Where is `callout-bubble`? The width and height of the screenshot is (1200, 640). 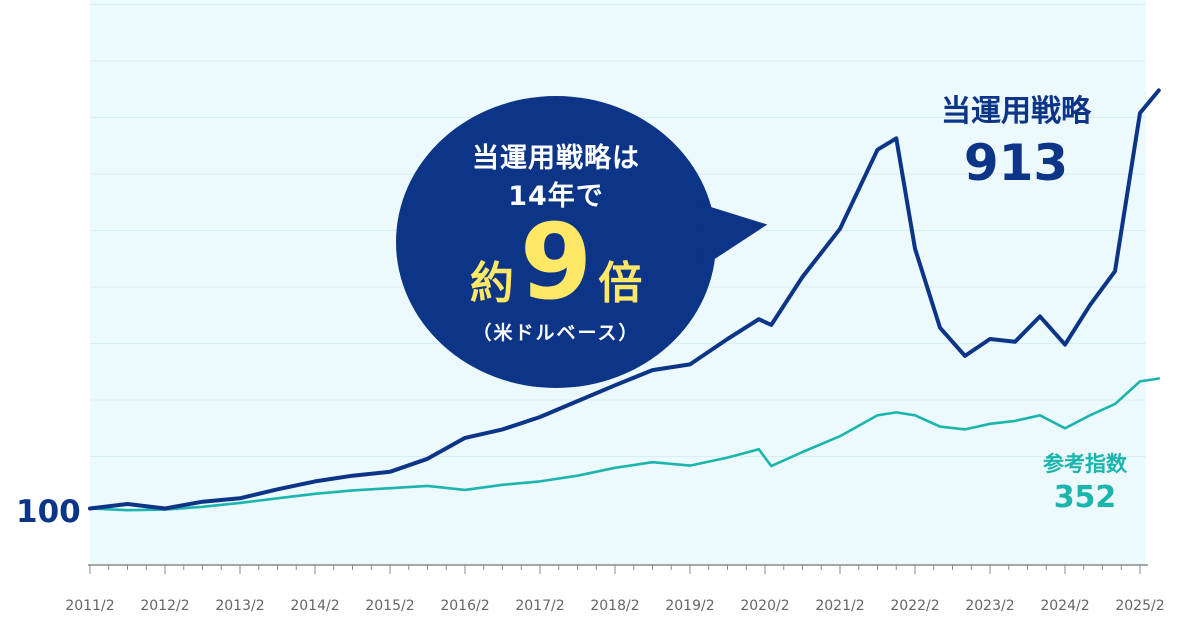
callout-bubble is located at coordinates (556, 242).